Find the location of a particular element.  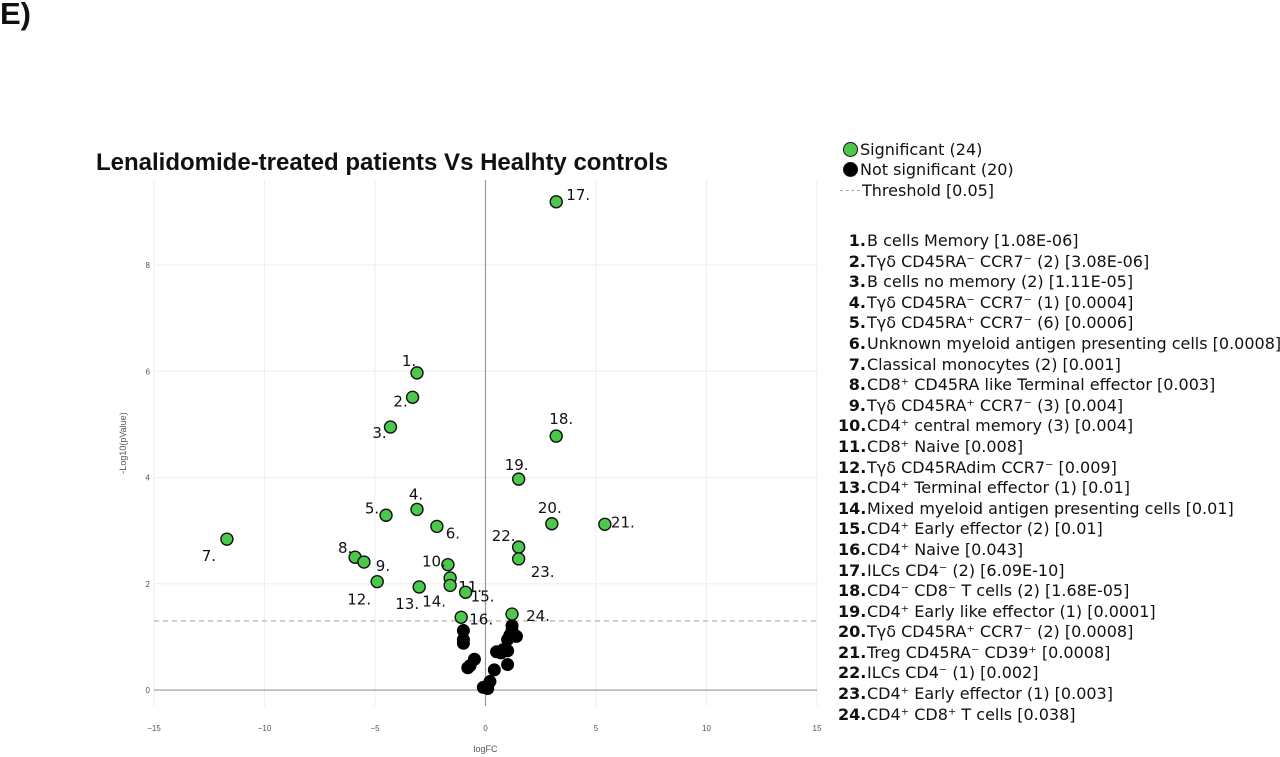

point-label: 15. is located at coordinates (483, 596).